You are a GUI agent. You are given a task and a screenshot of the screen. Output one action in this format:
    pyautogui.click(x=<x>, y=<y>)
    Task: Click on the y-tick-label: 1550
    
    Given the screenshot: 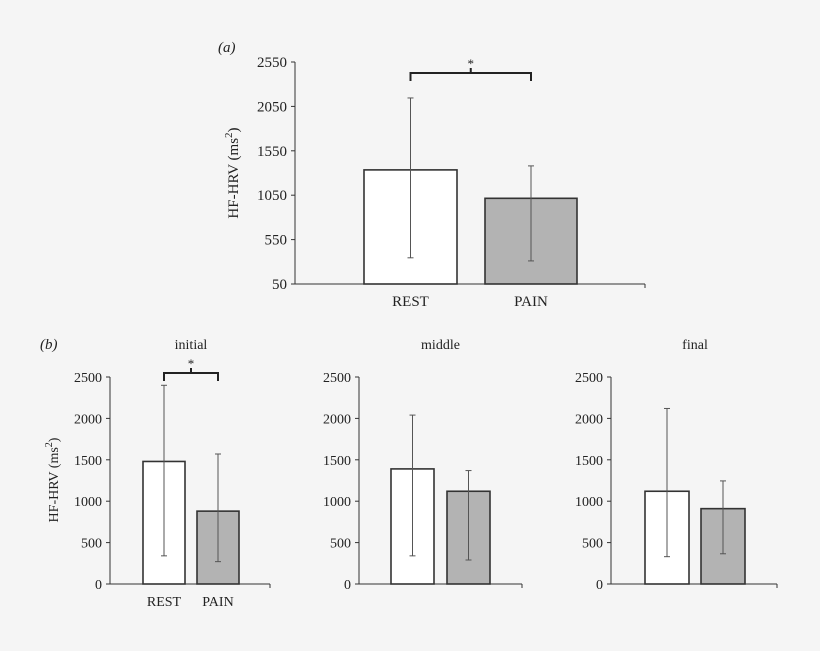 What is the action you would take?
    pyautogui.click(x=272, y=152)
    